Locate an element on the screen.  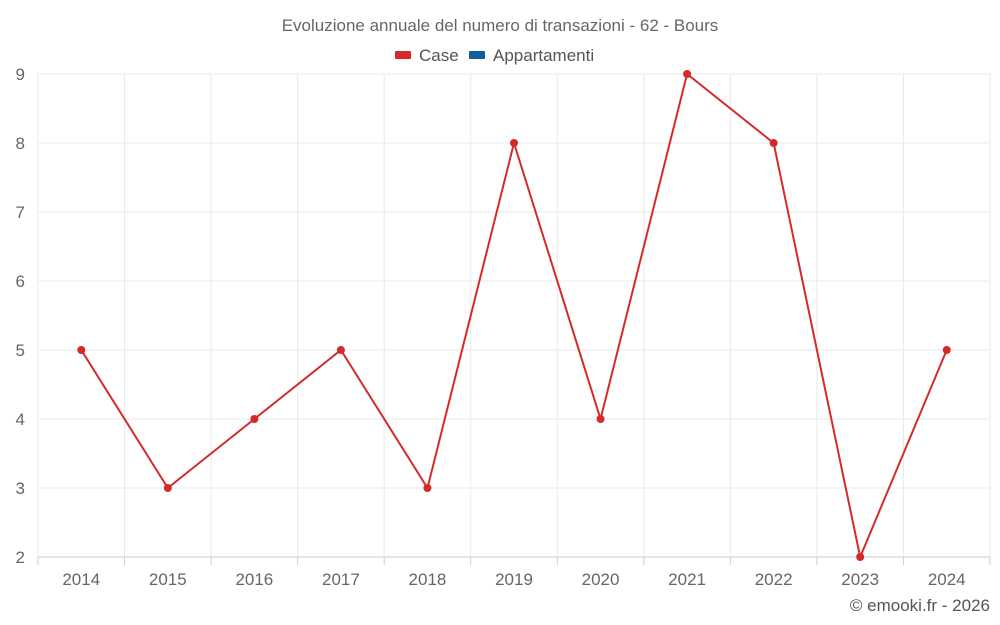
data-point-2014 is located at coordinates (81, 350).